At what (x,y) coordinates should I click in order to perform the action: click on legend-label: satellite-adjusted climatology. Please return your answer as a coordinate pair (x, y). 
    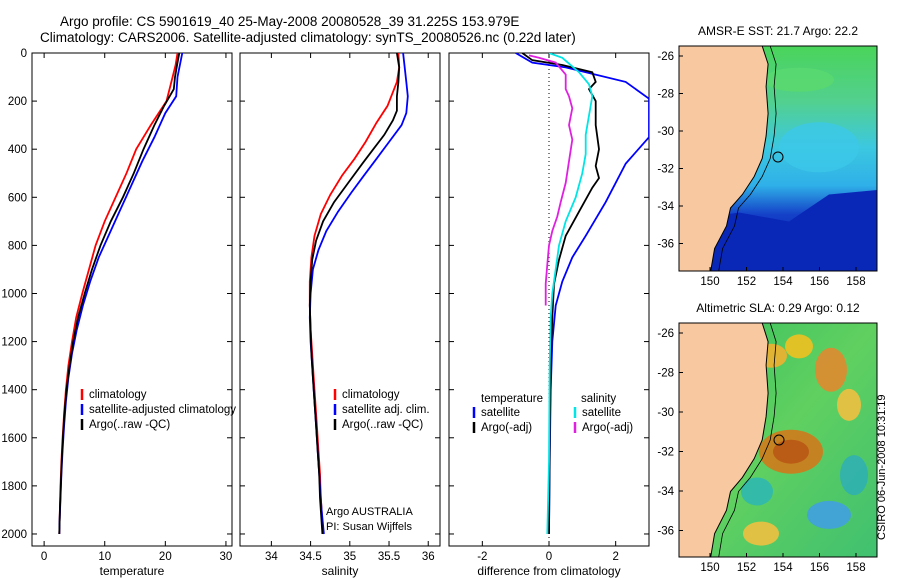
    Looking at the image, I should click on (162, 410).